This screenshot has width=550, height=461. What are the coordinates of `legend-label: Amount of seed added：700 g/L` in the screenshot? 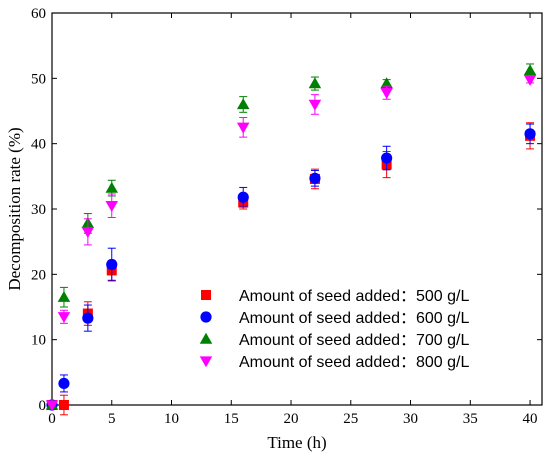 It's located at (354, 340).